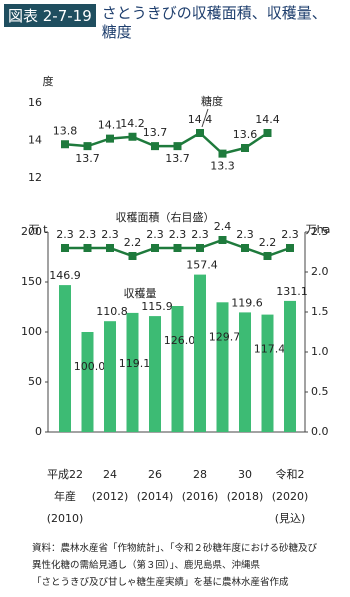 The height and width of the screenshot is (597, 350). I want to click on y-tick-label: 12, so click(35, 177).